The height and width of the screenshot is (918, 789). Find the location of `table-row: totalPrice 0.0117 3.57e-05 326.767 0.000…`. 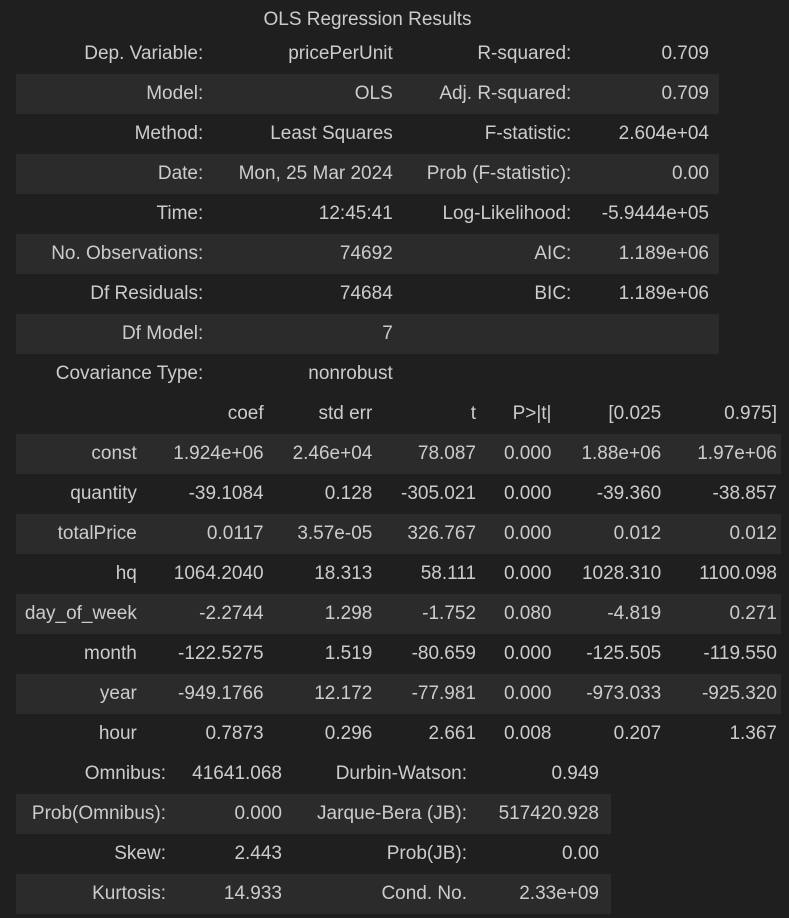

table-row: totalPrice 0.0117 3.57e-05 326.767 0.000… is located at coordinates (398, 534).